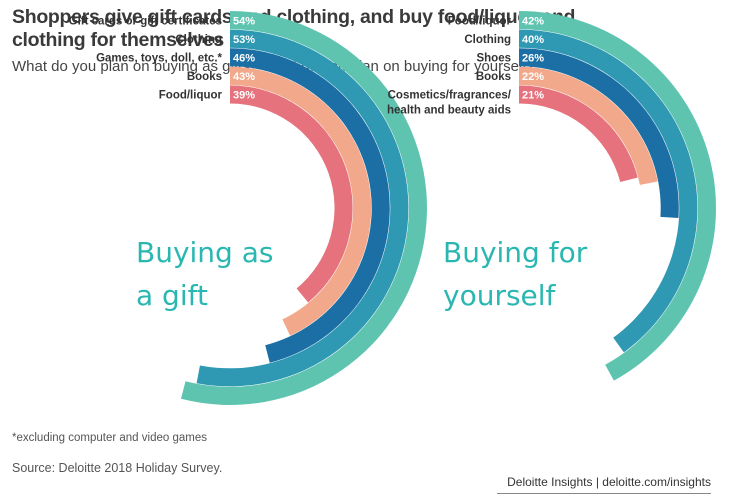  What do you see at coordinates (604, 493) in the screenshot?
I see `brand-underline` at bounding box center [604, 493].